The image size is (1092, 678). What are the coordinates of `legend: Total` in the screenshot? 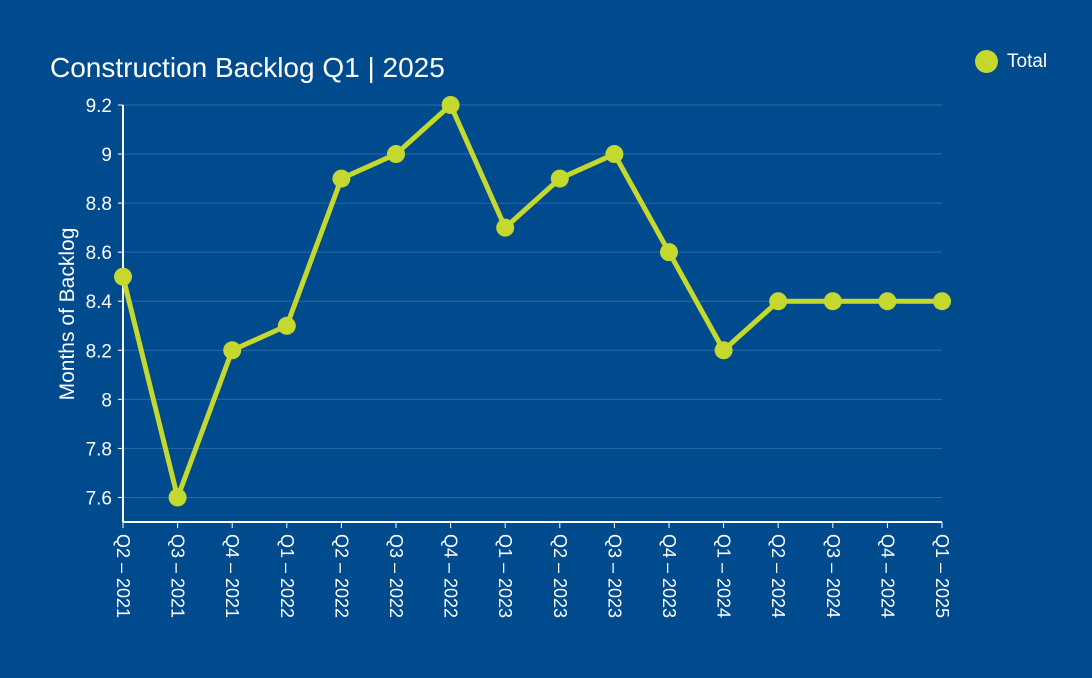 It's located at (1011, 61).